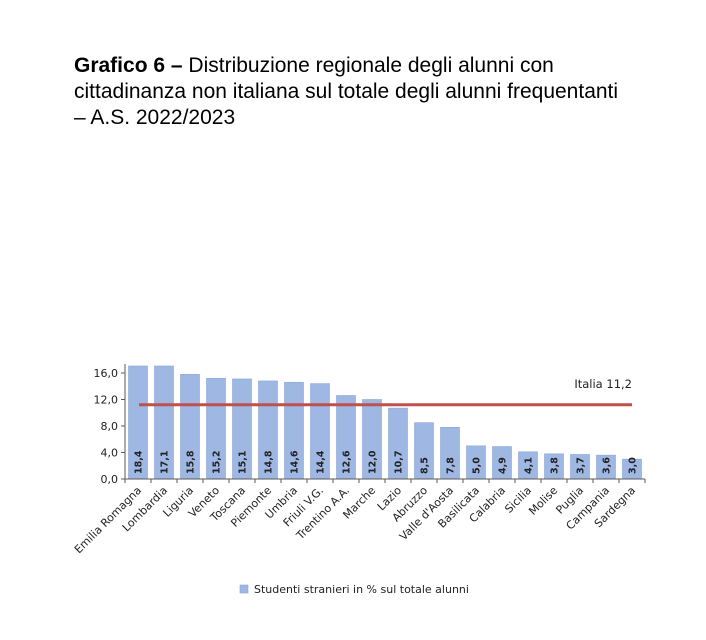 This screenshot has width=706, height=640. I want to click on data-label: 14,4, so click(321, 462).